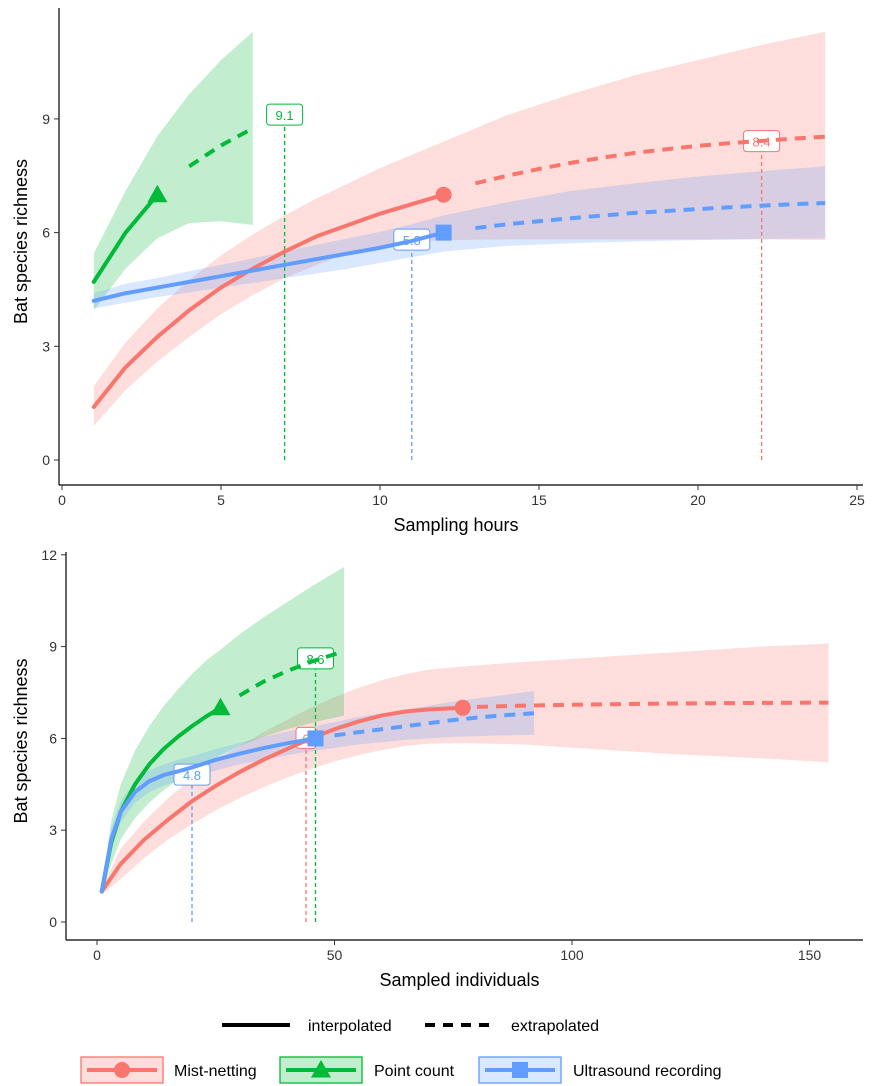 The width and height of the screenshot is (875, 1086). What do you see at coordinates (49, 555) in the screenshot?
I see `y-tick-label: 12` at bounding box center [49, 555].